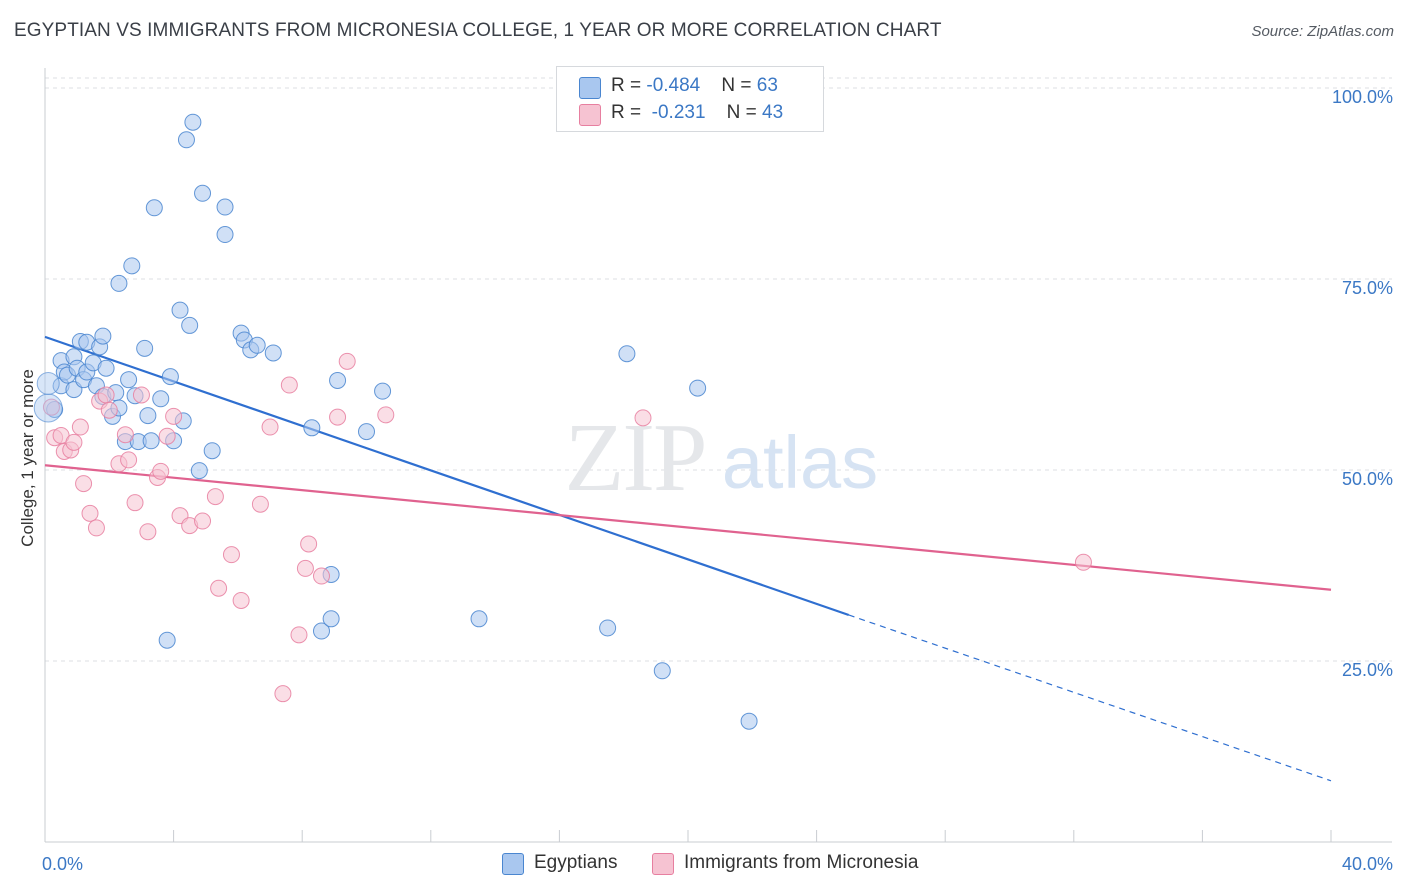  I want to click on n-value: 43, so click(773, 112).